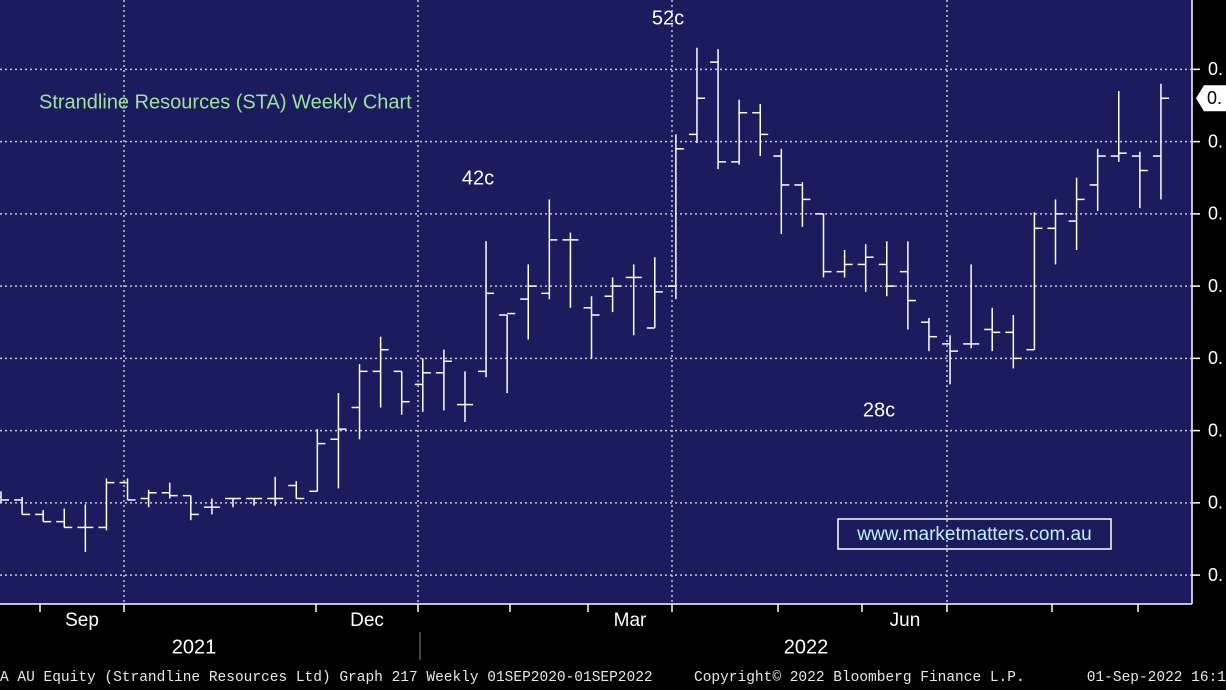 The height and width of the screenshot is (690, 1226). Describe the element at coordinates (859, 678) in the screenshot. I see `footer-copyright: Copyright© 2022 Bloomberg Finance L.P.` at that location.